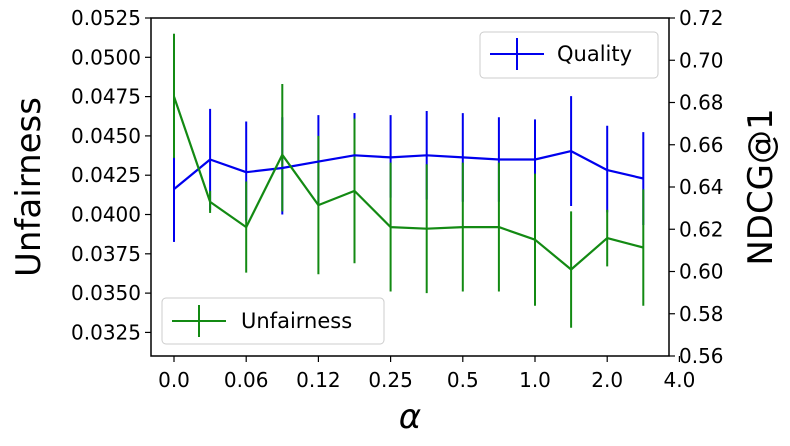 Image resolution: width=790 pixels, height=446 pixels. What do you see at coordinates (296, 321) in the screenshot?
I see `legend-unfairness-label: Unfairness` at bounding box center [296, 321].